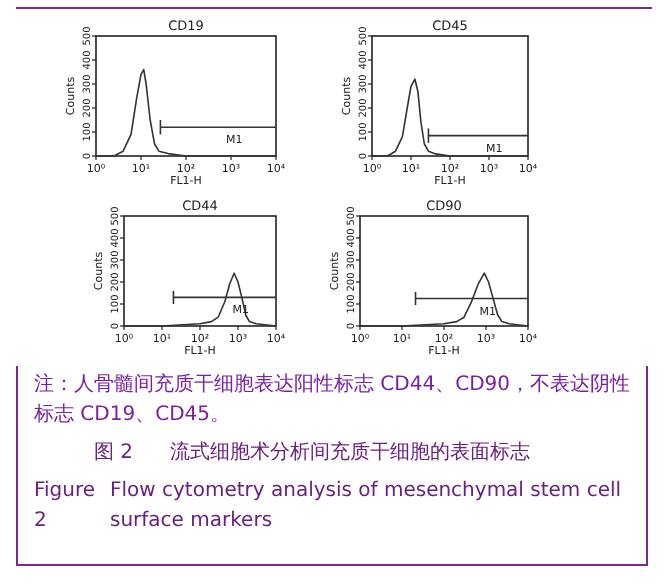 The image size is (668, 588). I want to click on text: 图 2 流式细胞术分析间充质干细胞的表面标志, so click(312, 453).